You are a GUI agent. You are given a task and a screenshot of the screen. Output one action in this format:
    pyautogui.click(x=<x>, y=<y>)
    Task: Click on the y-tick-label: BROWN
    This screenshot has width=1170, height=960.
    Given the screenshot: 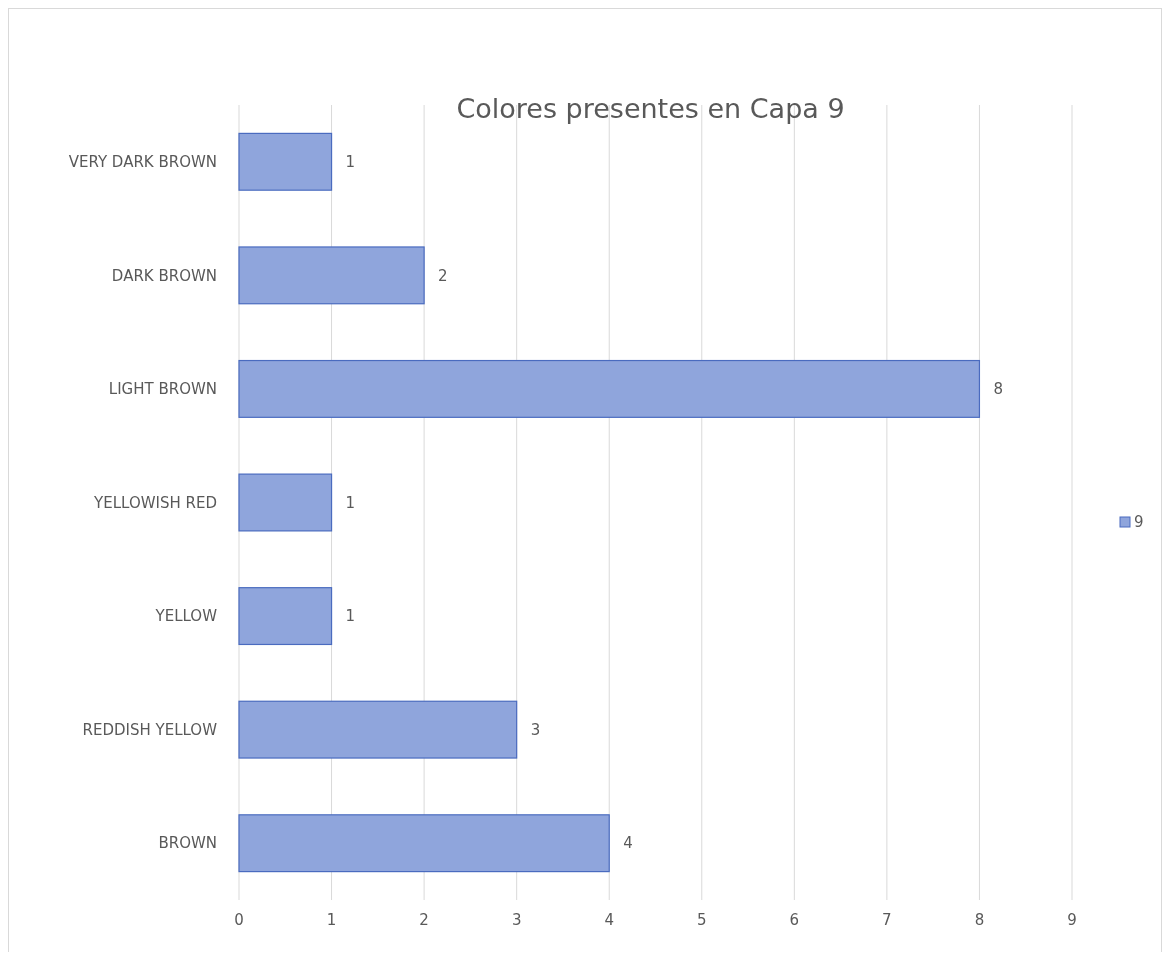 What is the action you would take?
    pyautogui.click(x=187, y=843)
    